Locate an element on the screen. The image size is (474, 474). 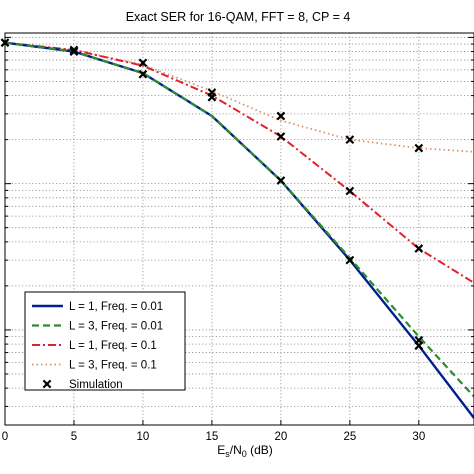
legend-label-3: L = 1, Freq. = 0.1 is located at coordinates (113, 346).